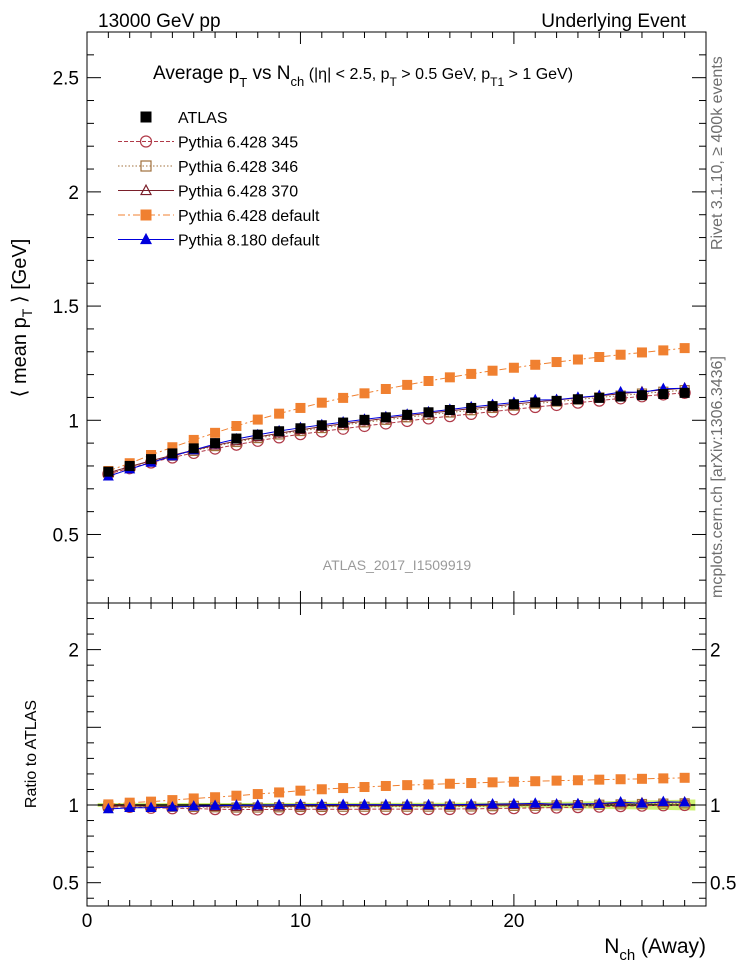 The width and height of the screenshot is (746, 972). I want to click on legend-entry-pythia-6-428-default: Pythia 6.428 default, so click(219, 216).